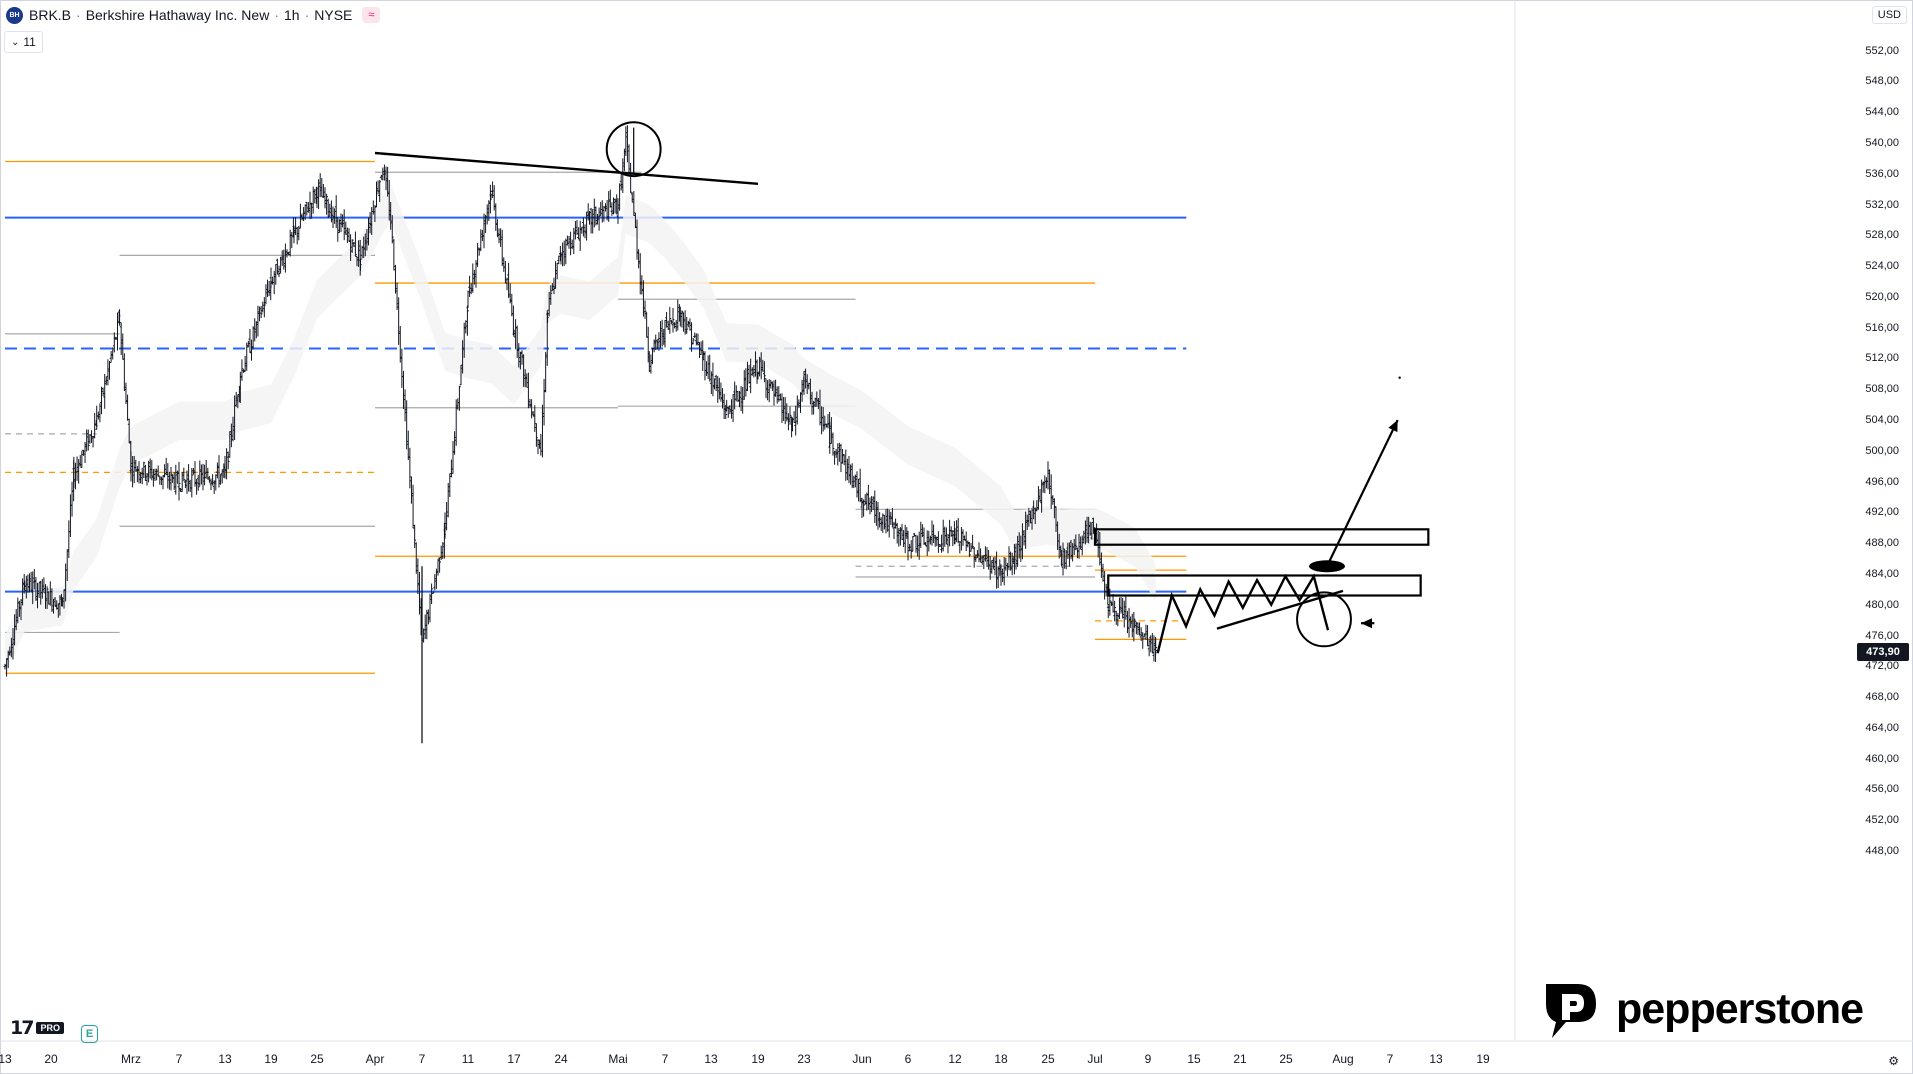 The height and width of the screenshot is (1074, 1913). What do you see at coordinates (1882, 266) in the screenshot?
I see `y-tick-label: 524,00` at bounding box center [1882, 266].